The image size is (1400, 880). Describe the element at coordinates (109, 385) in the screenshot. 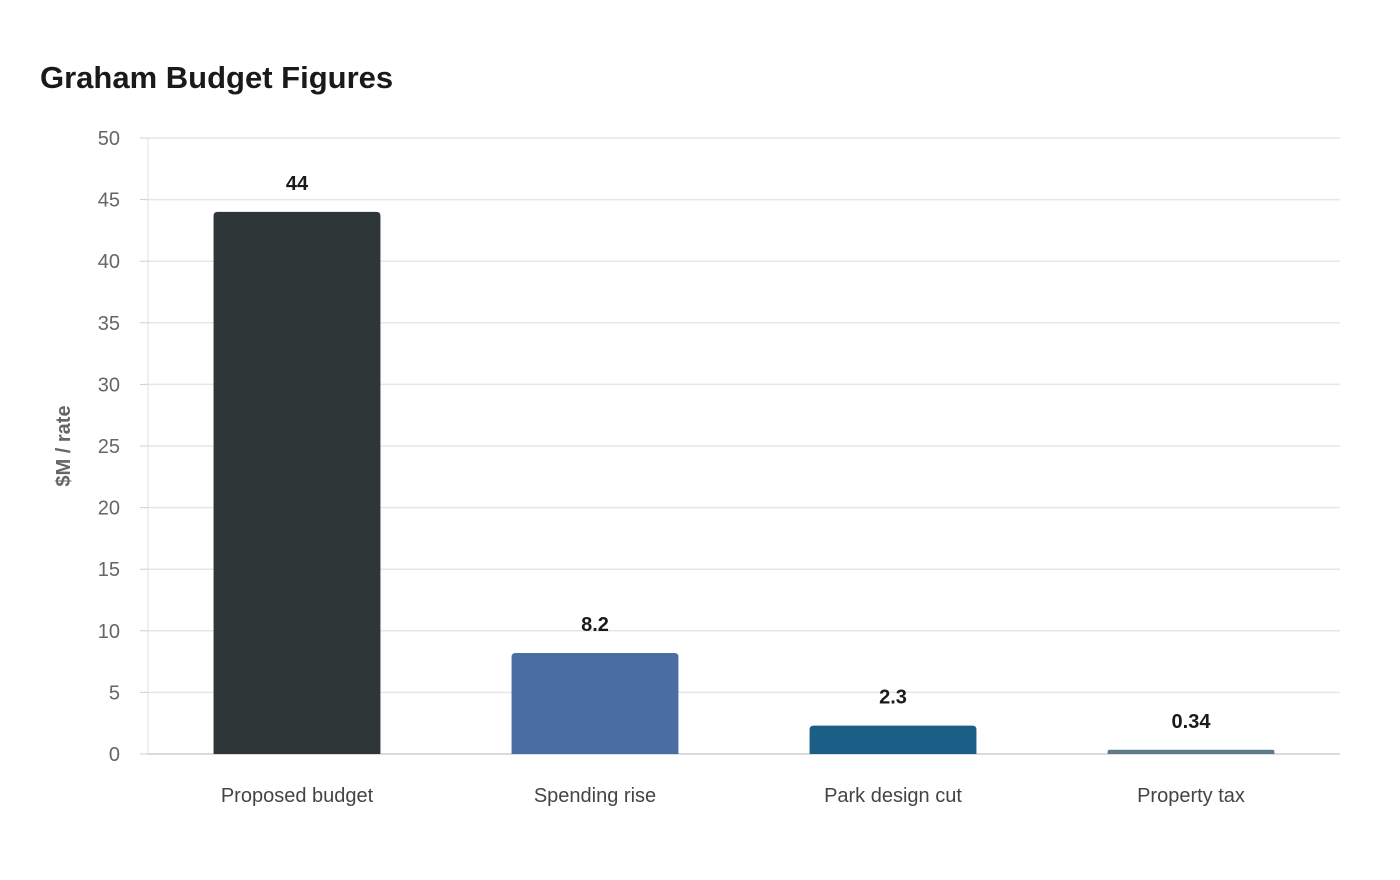

I see `y-tick-label: 30` at that location.